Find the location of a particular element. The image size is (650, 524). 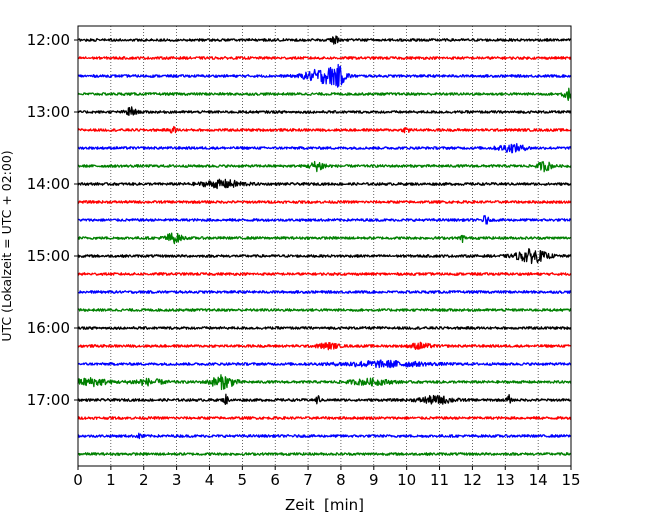

x-tick-label: 3 is located at coordinates (177, 480).